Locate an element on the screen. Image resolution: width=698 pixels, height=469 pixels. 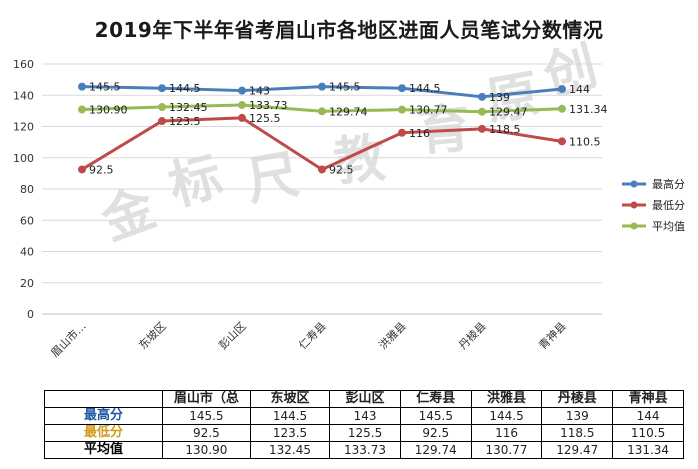
table-cell: 129.47 is located at coordinates (577, 450).